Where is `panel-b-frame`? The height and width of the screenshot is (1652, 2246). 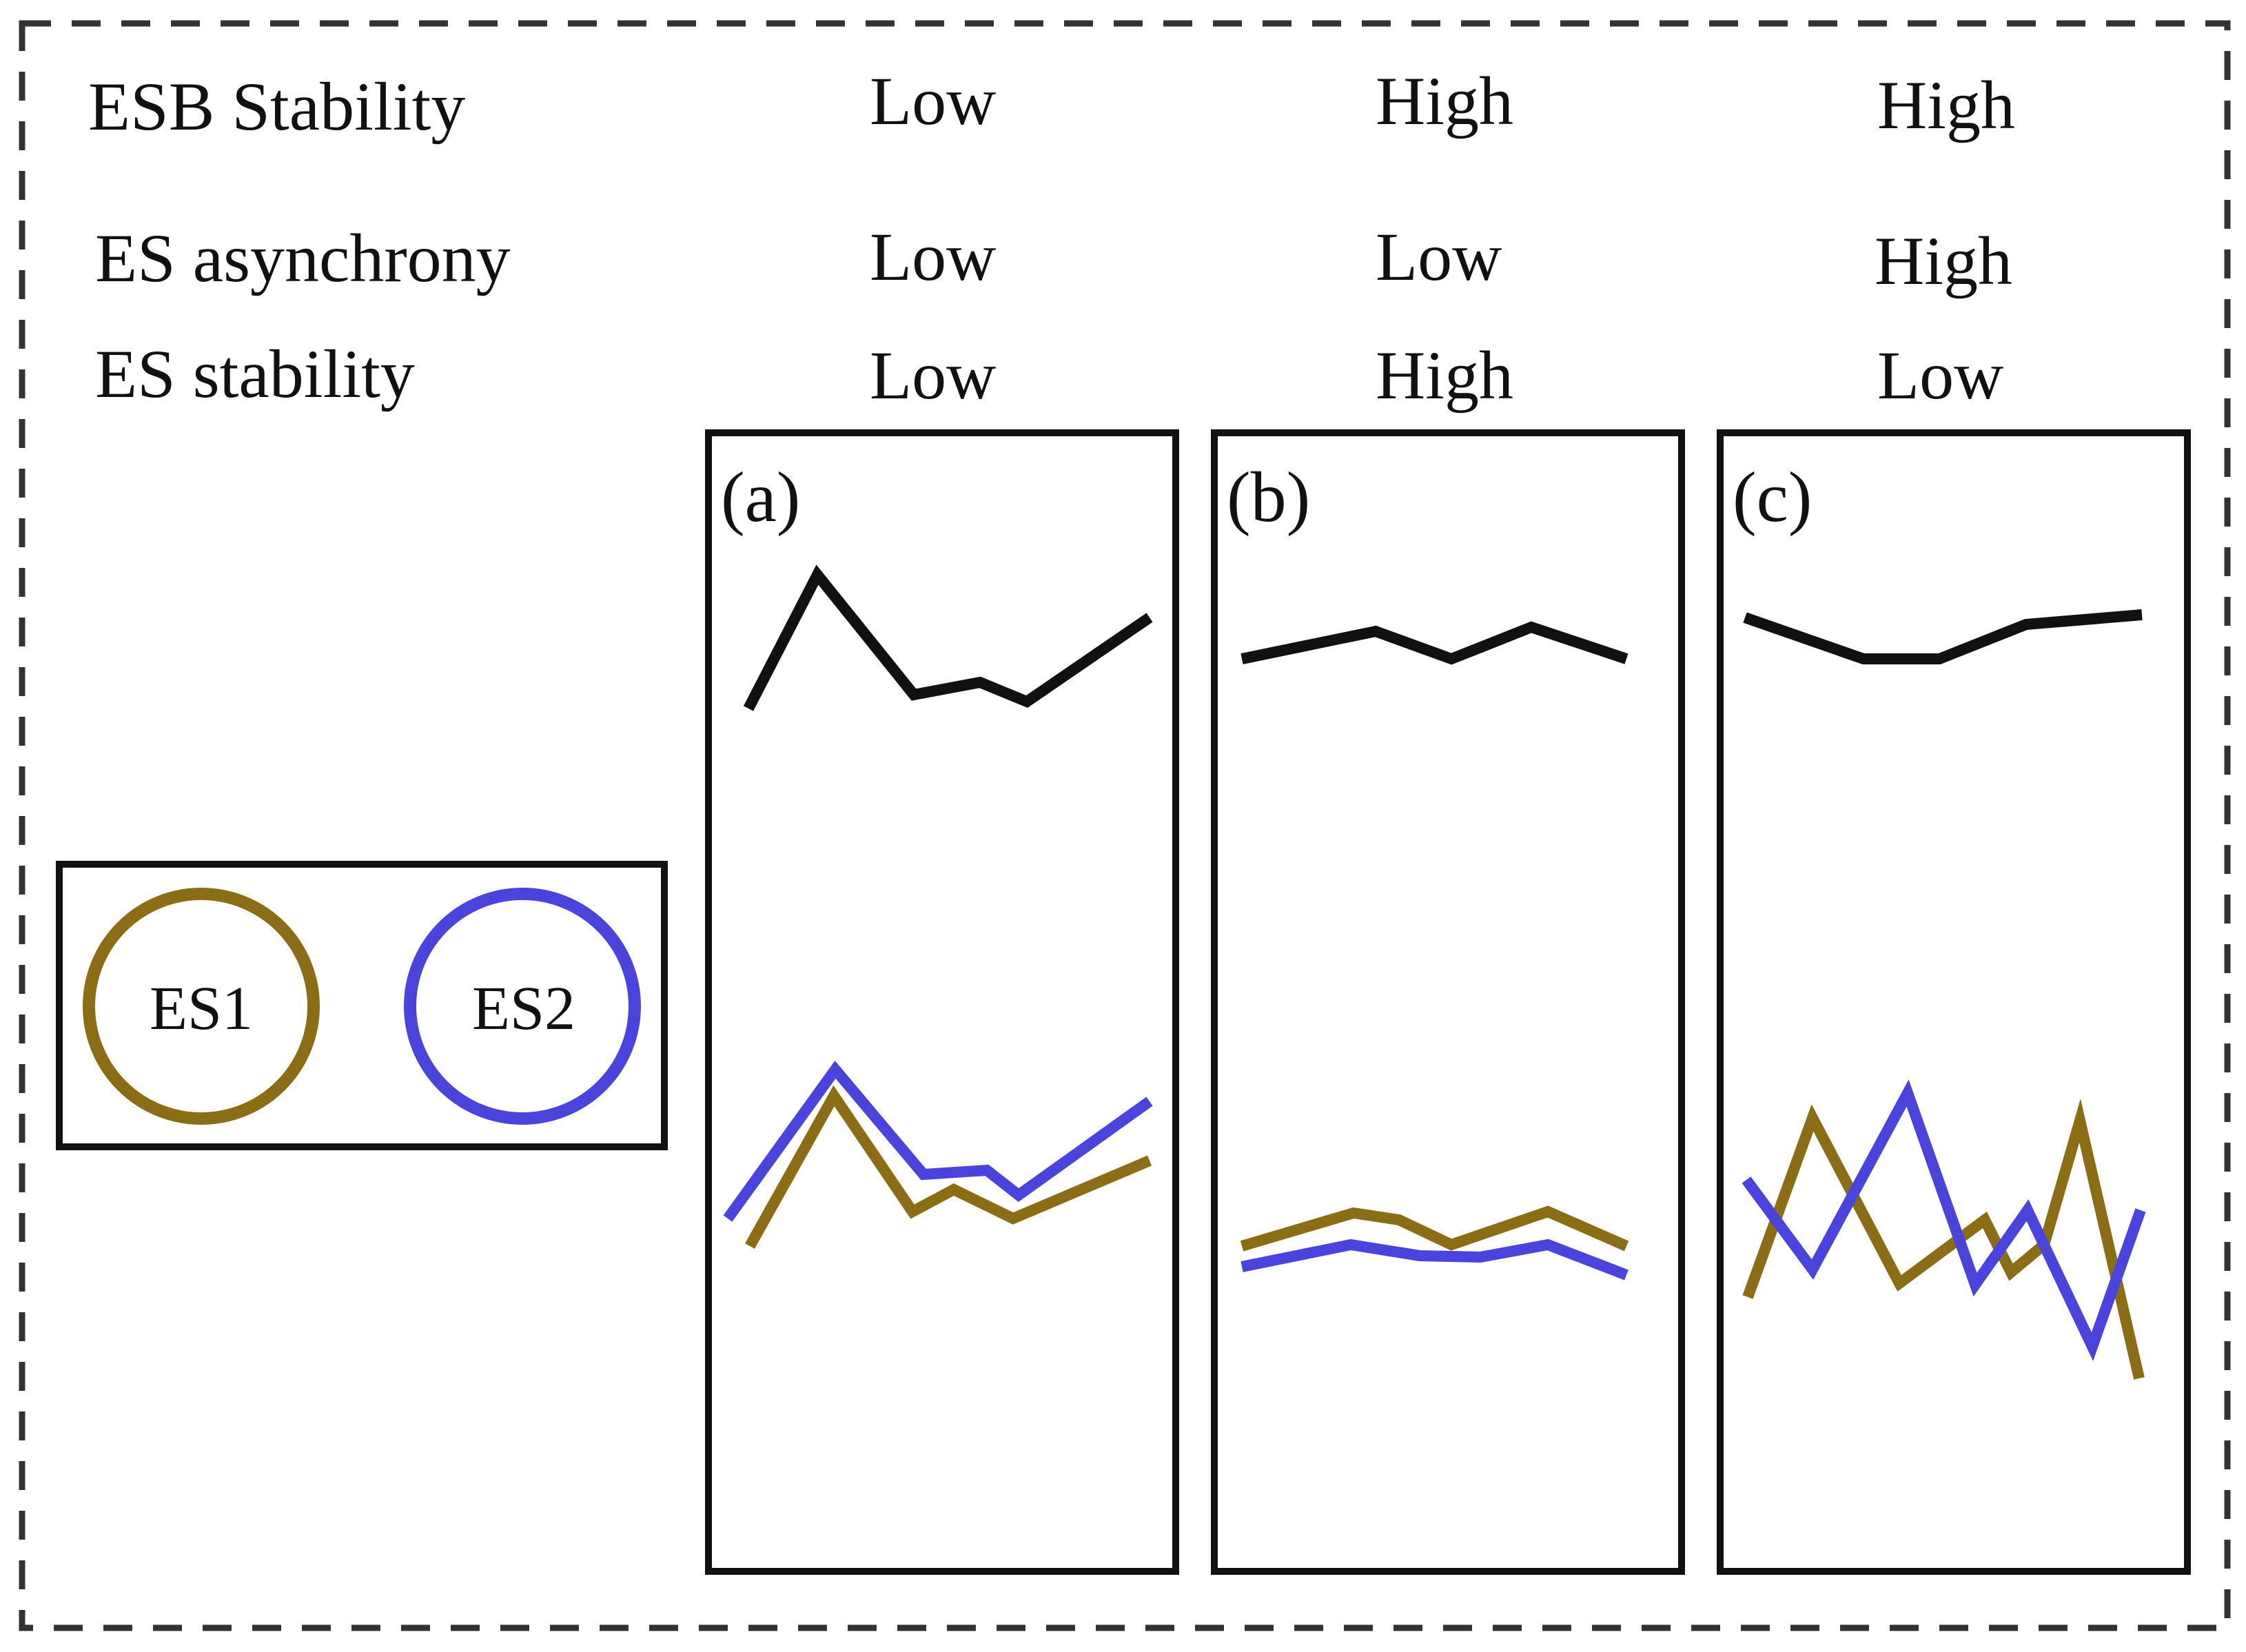
panel-b-frame is located at coordinates (1448, 1002).